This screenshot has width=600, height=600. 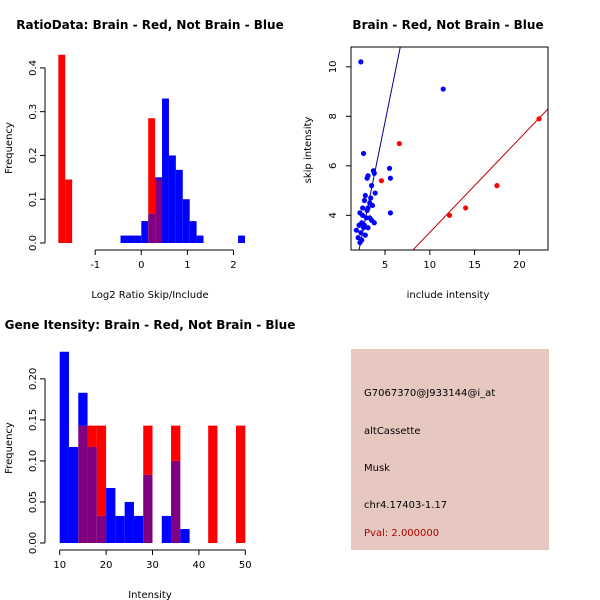 What do you see at coordinates (33, 243) in the screenshot?
I see `ratio-y-tick-label: 0.0` at bounding box center [33, 243].